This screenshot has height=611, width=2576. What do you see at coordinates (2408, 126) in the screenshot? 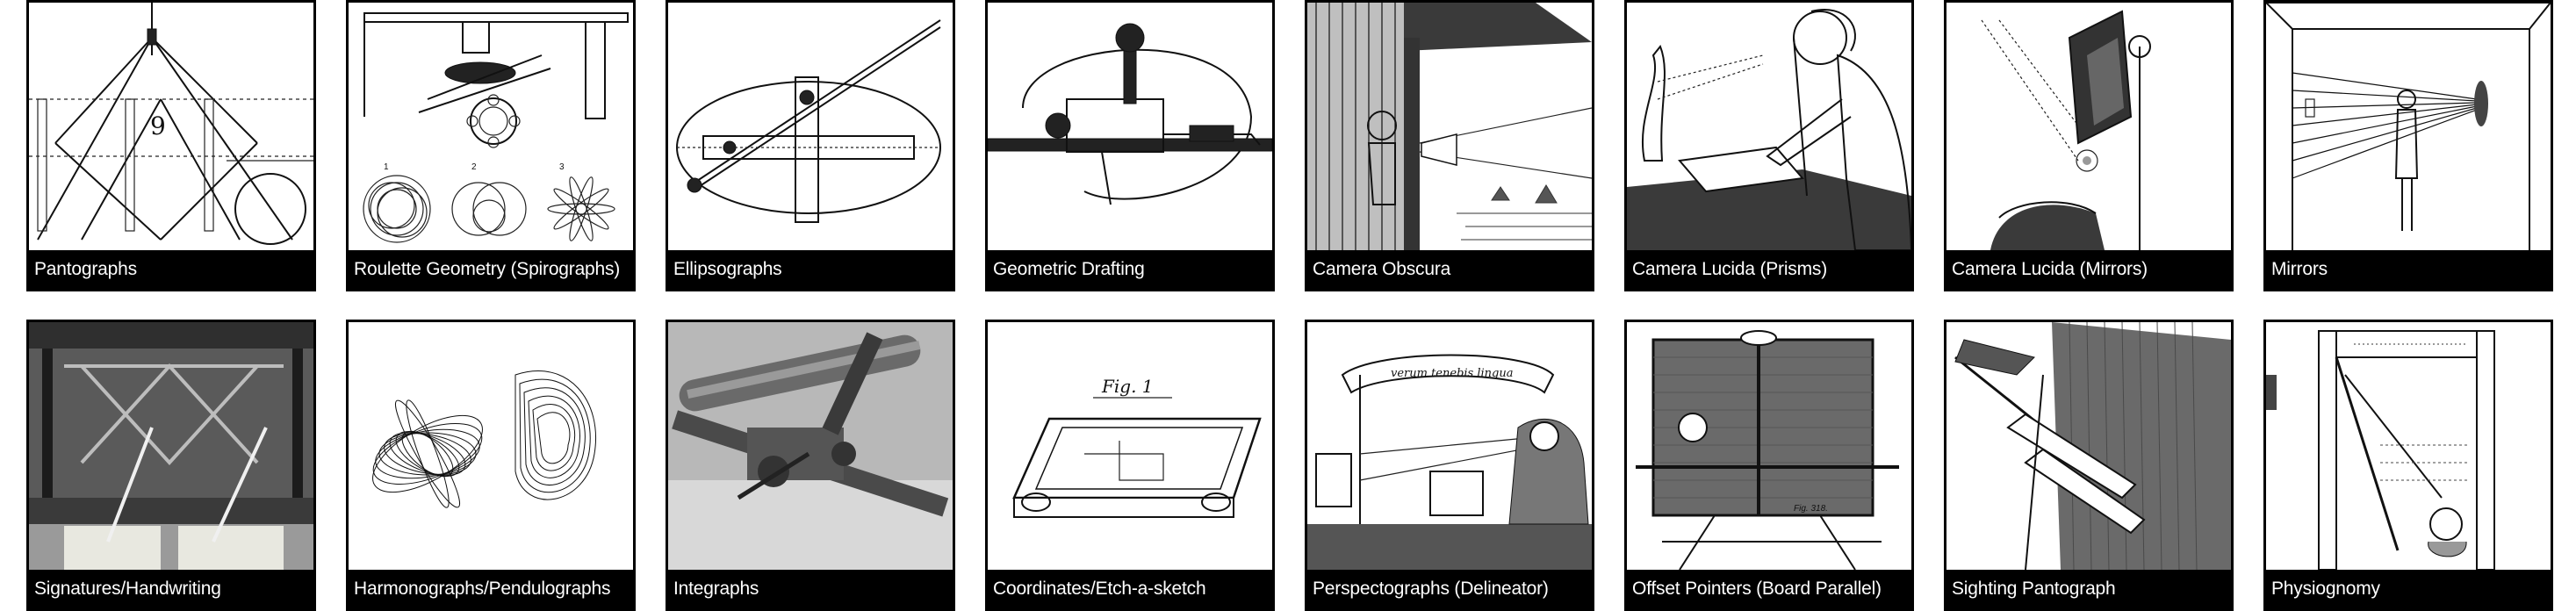
I see `mirror-room-engraving-icon` at bounding box center [2408, 126].